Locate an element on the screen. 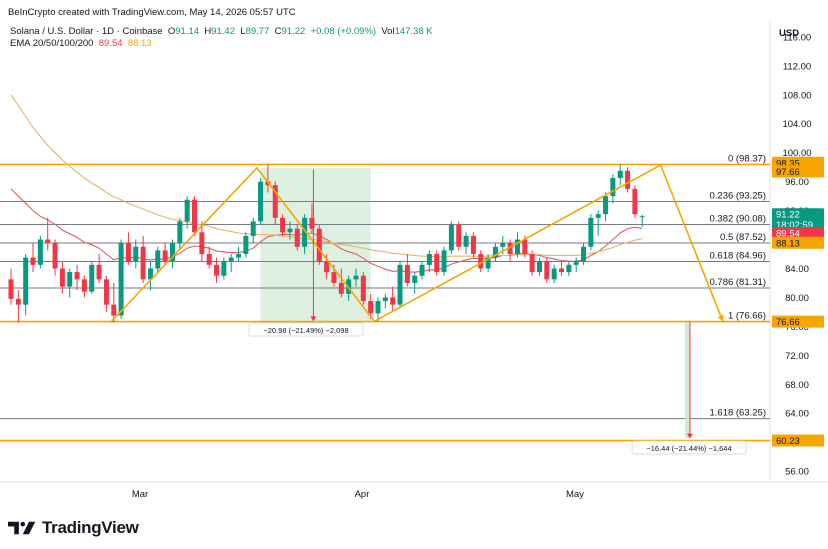 The height and width of the screenshot is (549, 828). price-tag: 91.22 is located at coordinates (798, 214).